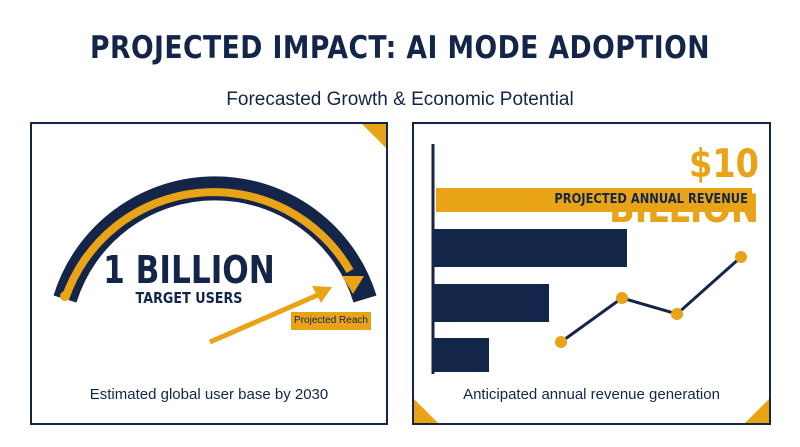 Image resolution: width=800 pixels, height=447 pixels. What do you see at coordinates (400, 99) in the screenshot?
I see `page-subtitle: Forecasted Growth & Economic Potential` at bounding box center [400, 99].